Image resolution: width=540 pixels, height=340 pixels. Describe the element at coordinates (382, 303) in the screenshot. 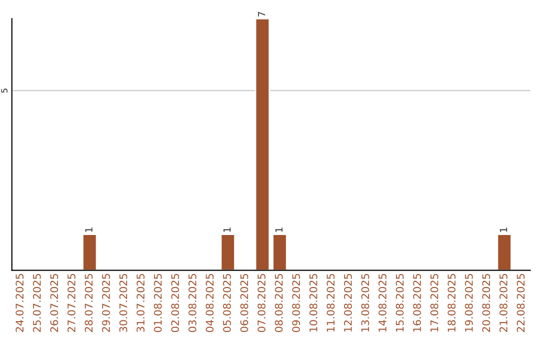

I see `x-tick-label: 14.08.2025` at that location.